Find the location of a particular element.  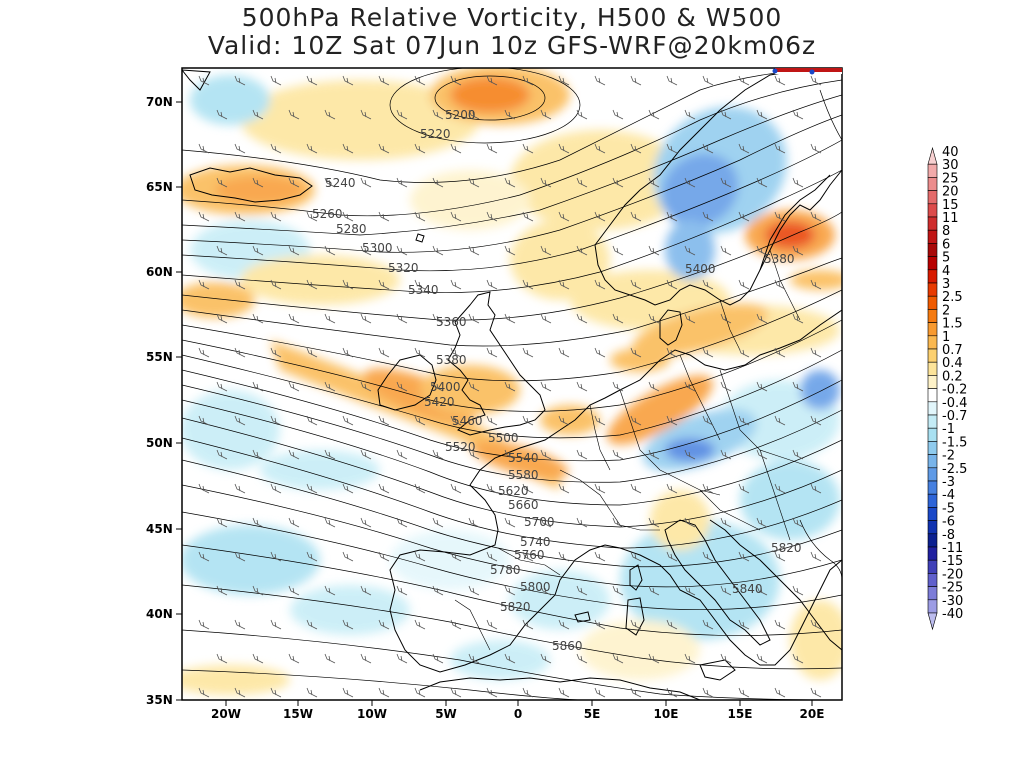

contour-label: 5220 is located at coordinates (435, 134).